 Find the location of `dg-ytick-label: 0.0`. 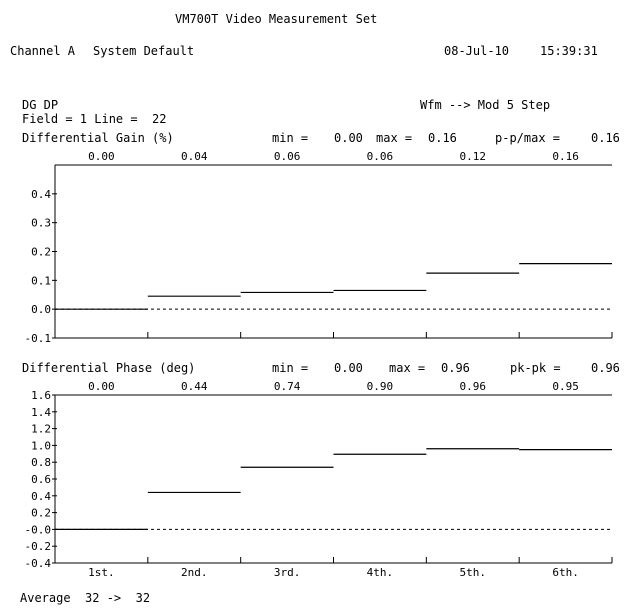

dg-ytick-label: 0.0 is located at coordinates (41, 309).